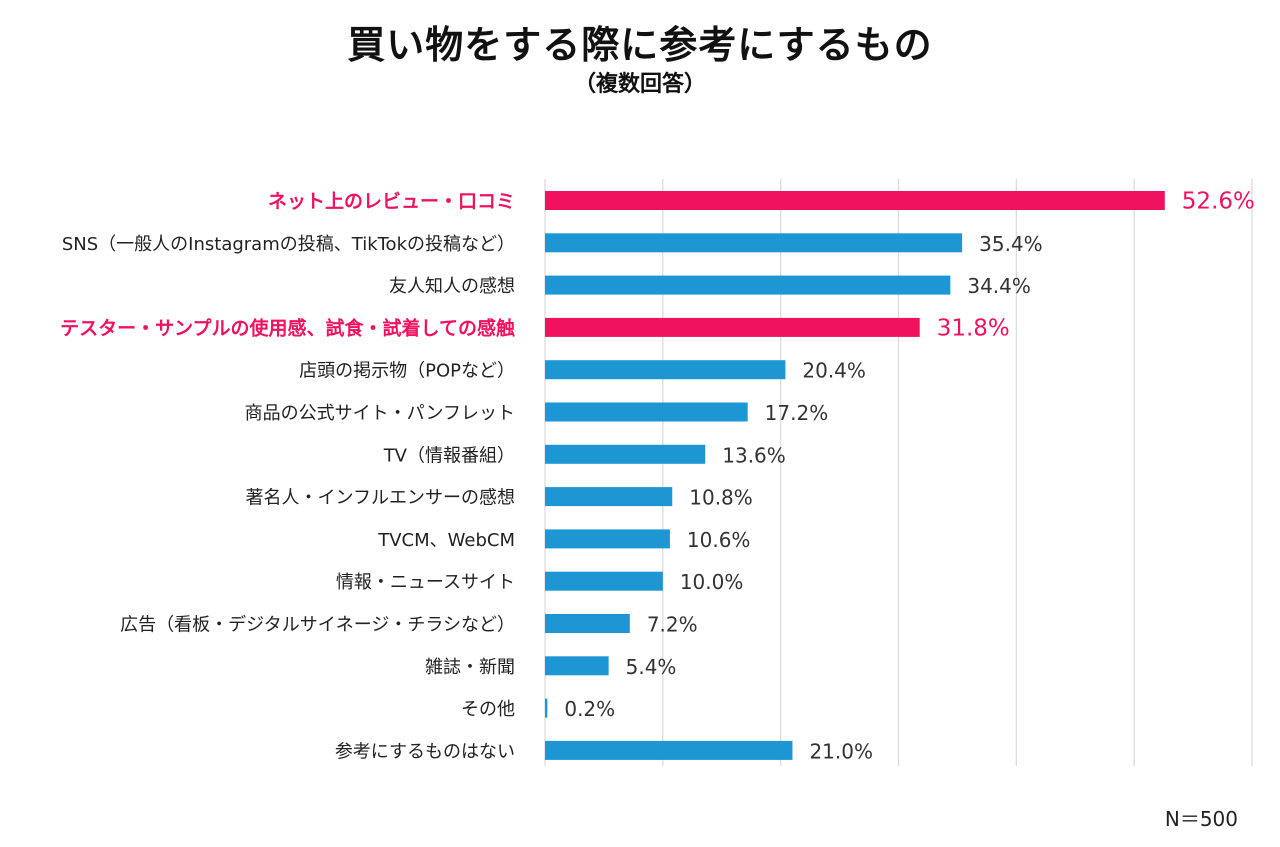  Describe the element at coordinates (712, 582) in the screenshot. I see `value-label: 10.0%` at that location.